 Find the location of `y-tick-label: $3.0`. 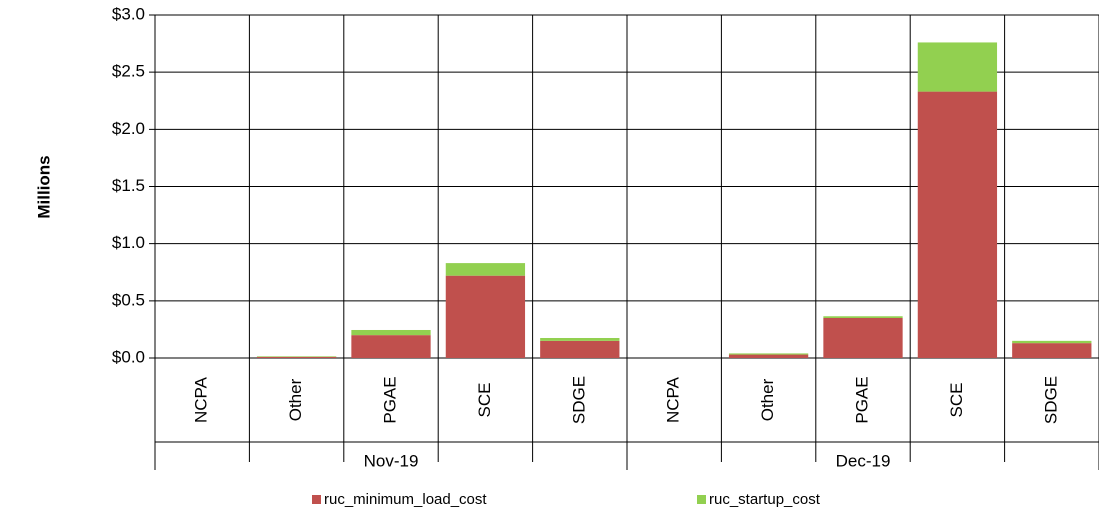

y-tick-label: $3.0 is located at coordinates (128, 13).